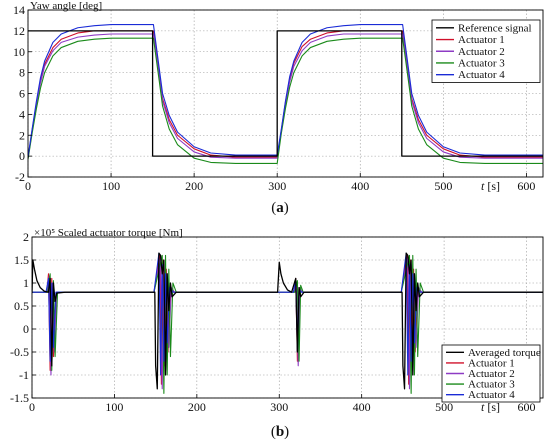 The image size is (550, 444). I want to click on y-tick-label: 10, so click(19, 52).